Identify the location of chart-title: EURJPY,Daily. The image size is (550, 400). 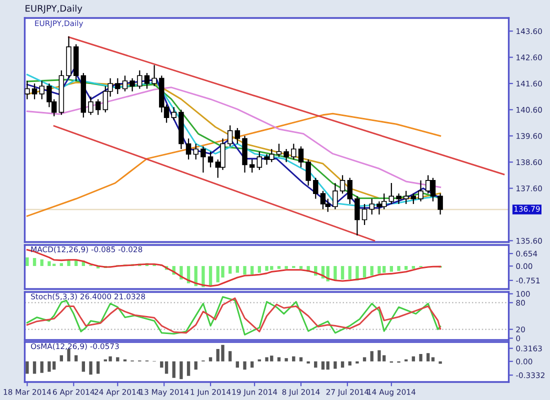
(54, 9).